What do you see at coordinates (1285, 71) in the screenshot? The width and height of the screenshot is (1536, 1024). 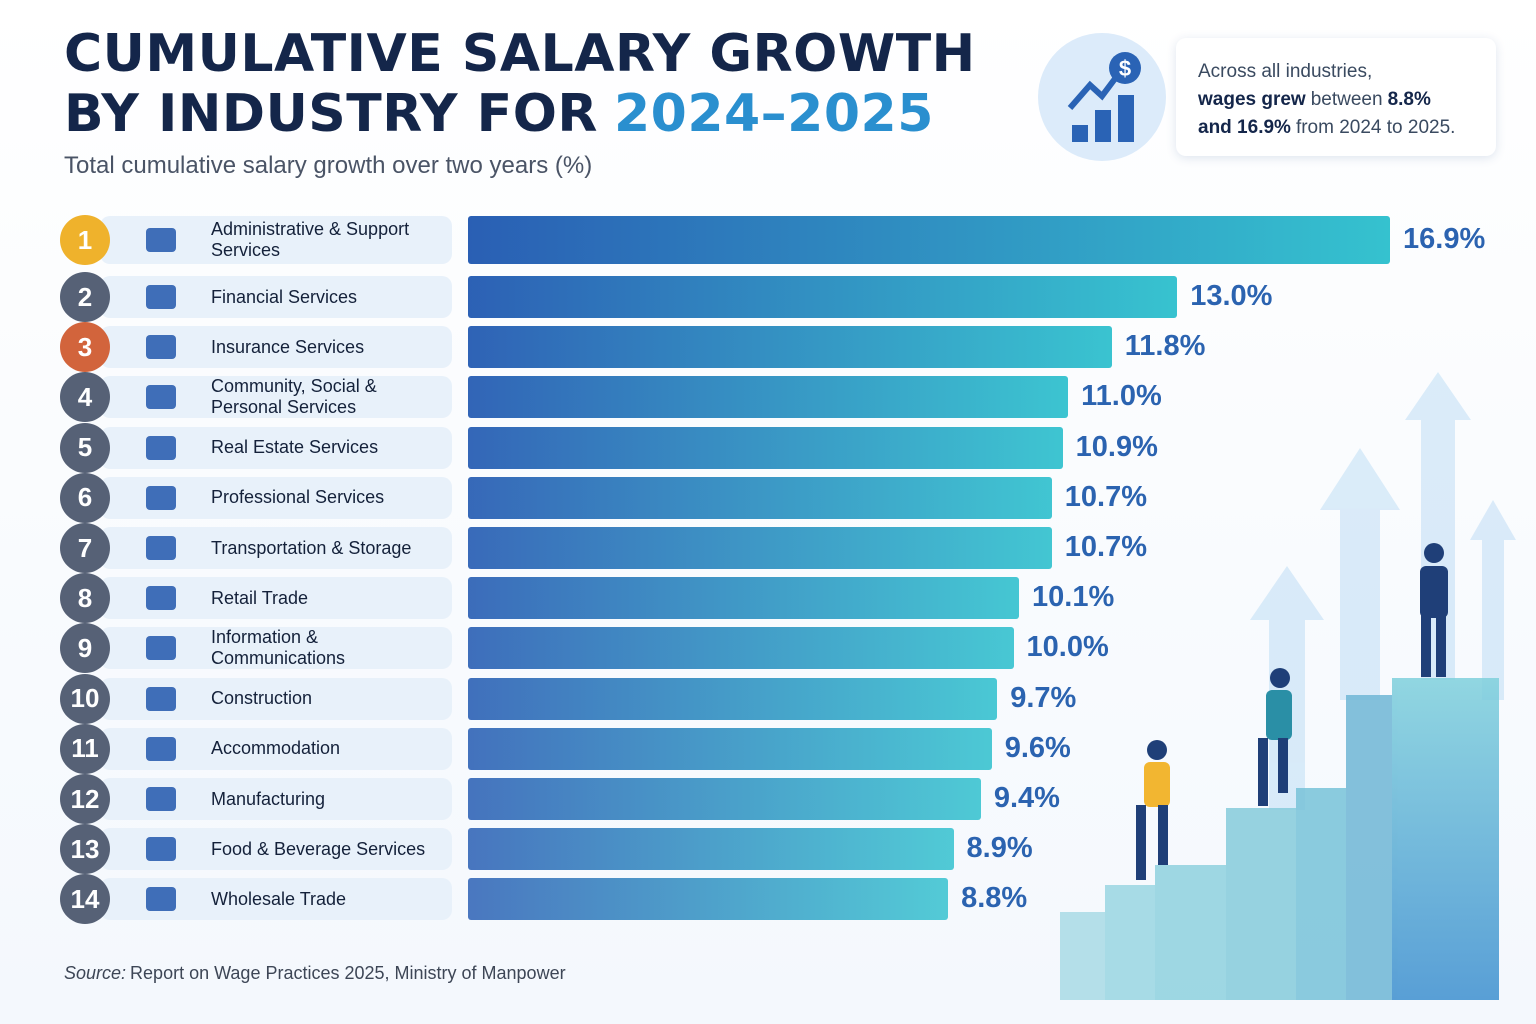 I see `callout-text: Across all industries,` at bounding box center [1285, 71].